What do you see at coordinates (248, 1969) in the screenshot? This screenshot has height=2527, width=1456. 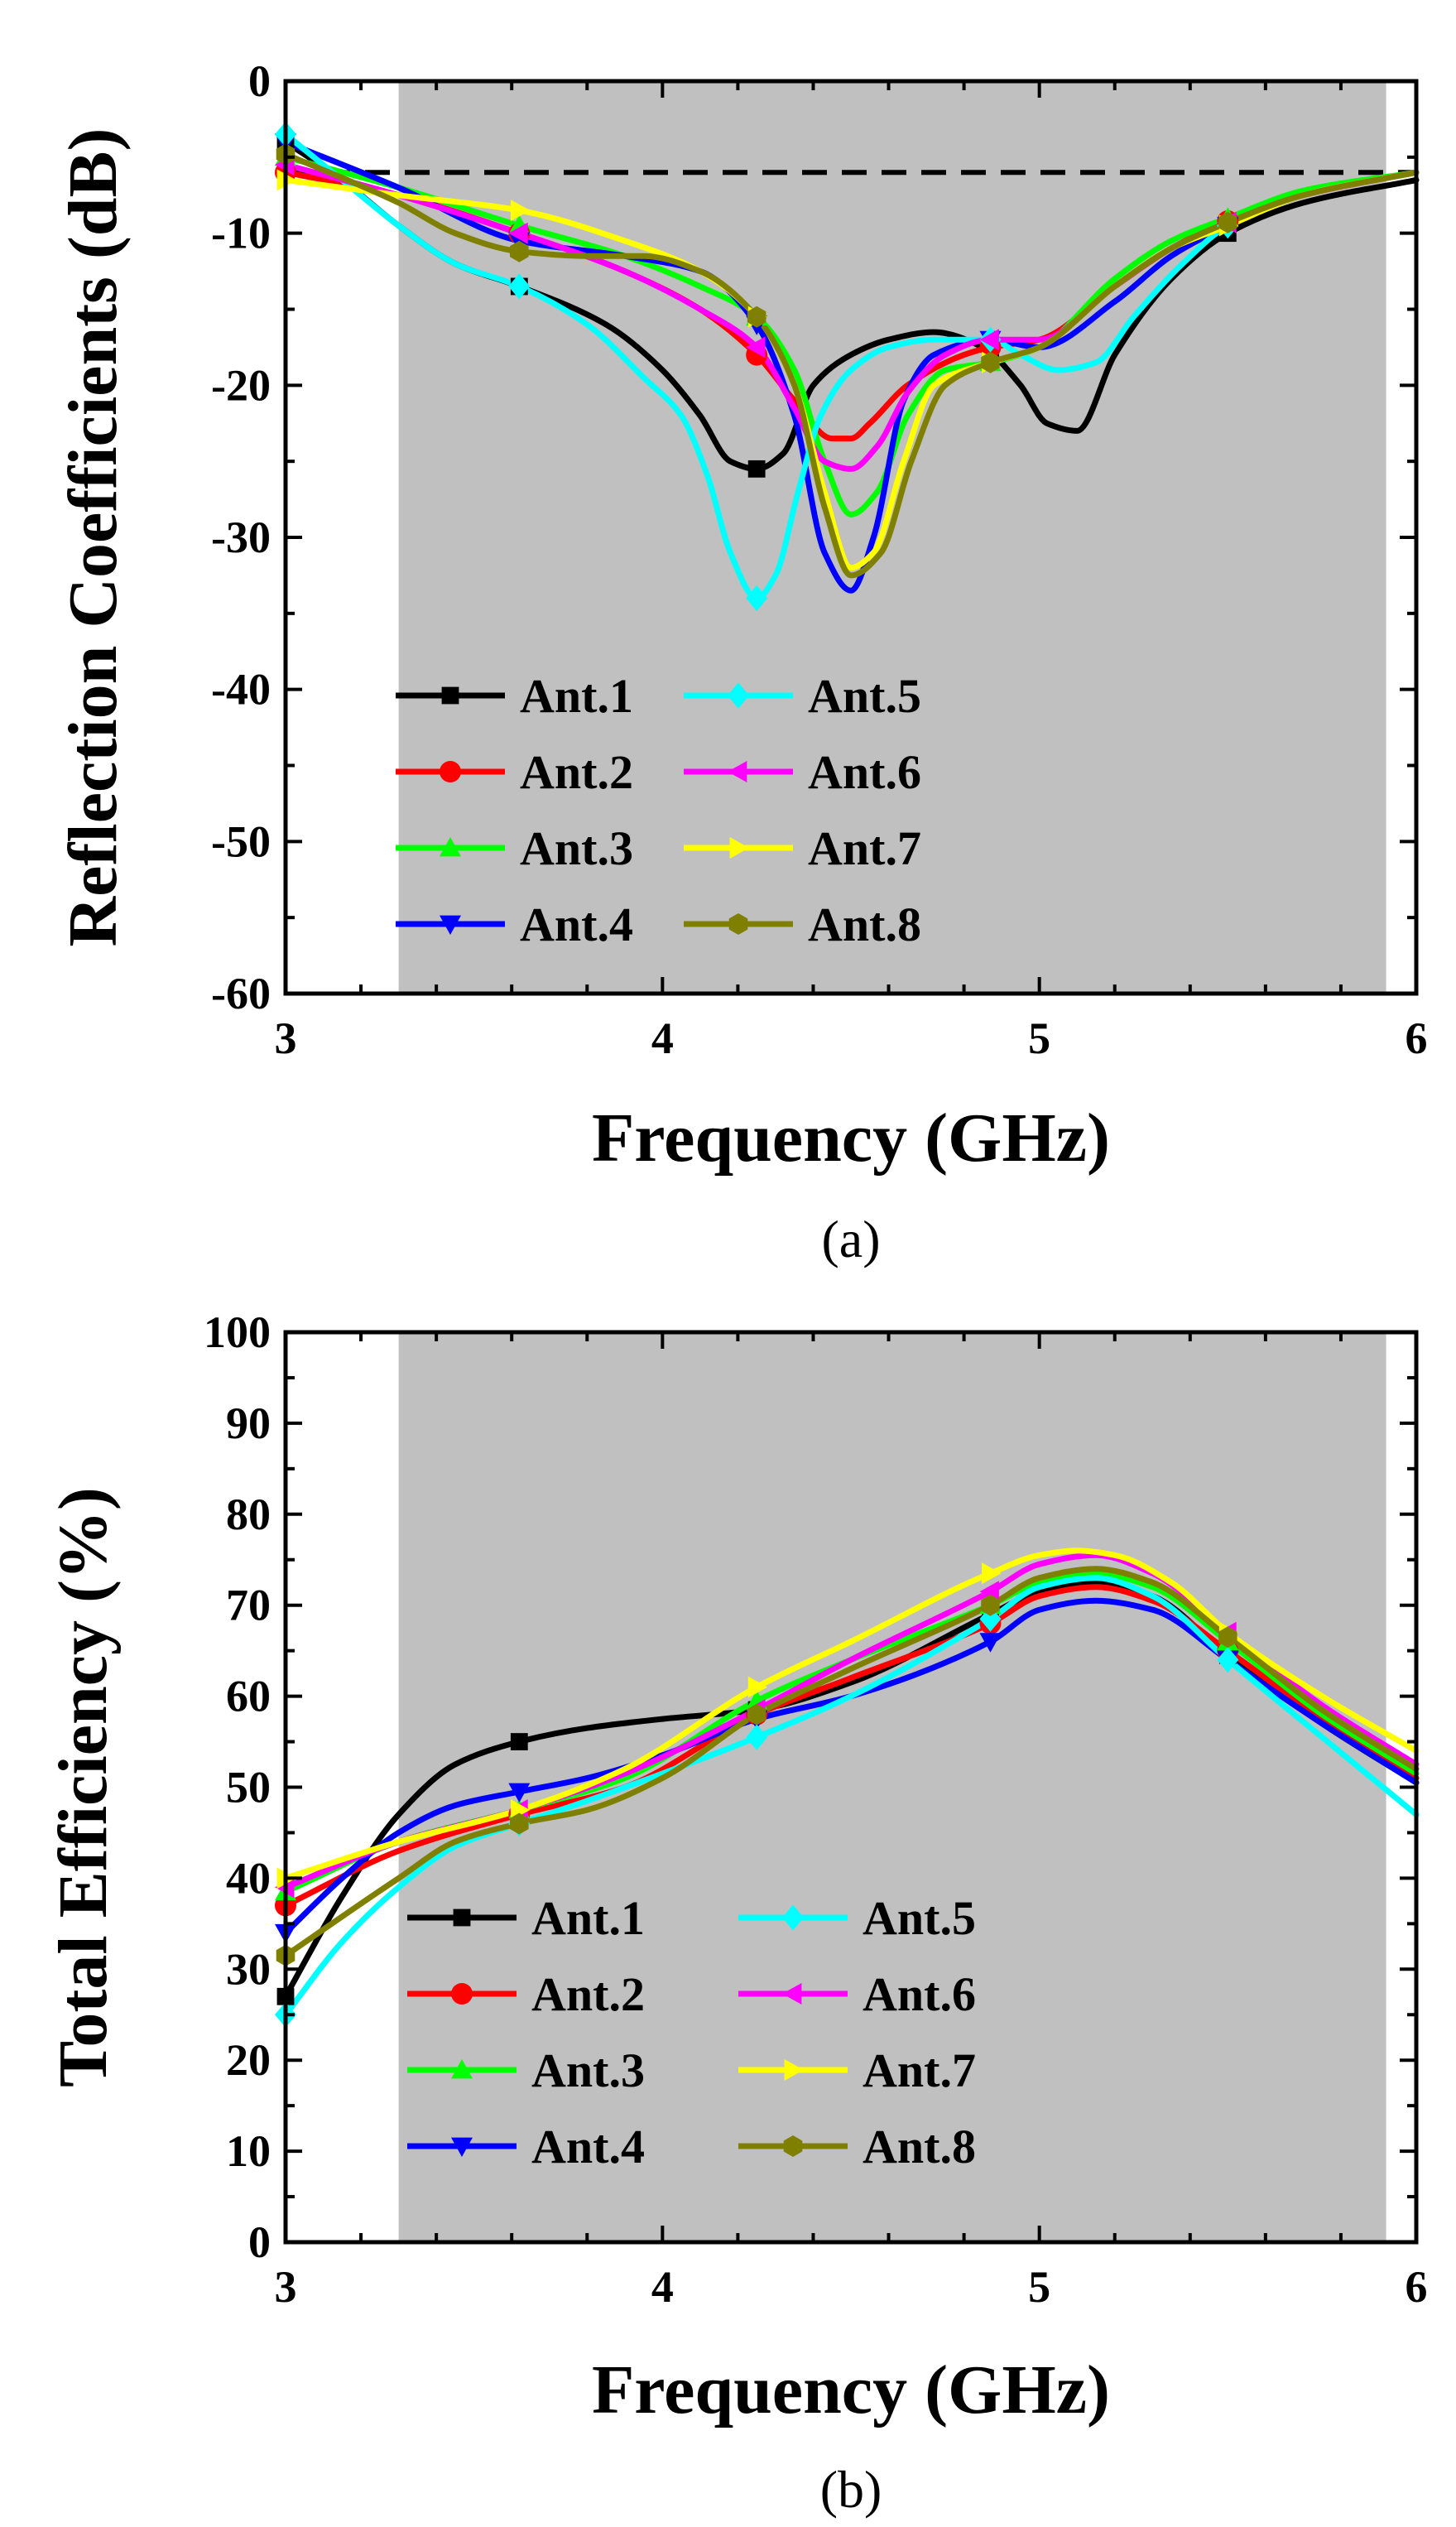 I see `panel-b-ytick: 30` at bounding box center [248, 1969].